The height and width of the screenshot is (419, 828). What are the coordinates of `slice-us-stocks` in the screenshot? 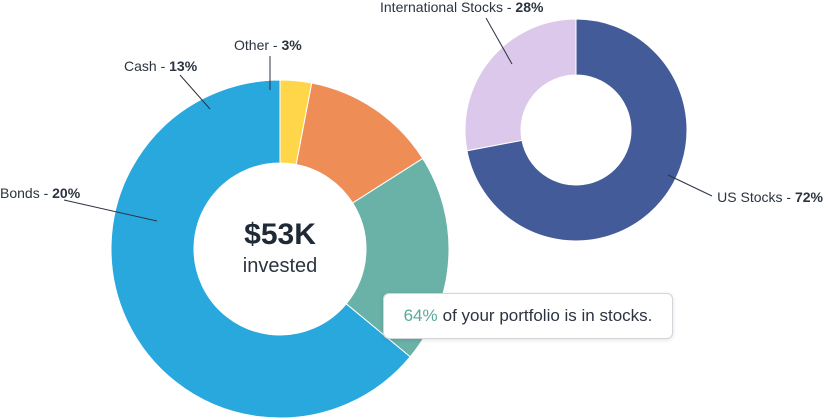 It's located at (577, 130).